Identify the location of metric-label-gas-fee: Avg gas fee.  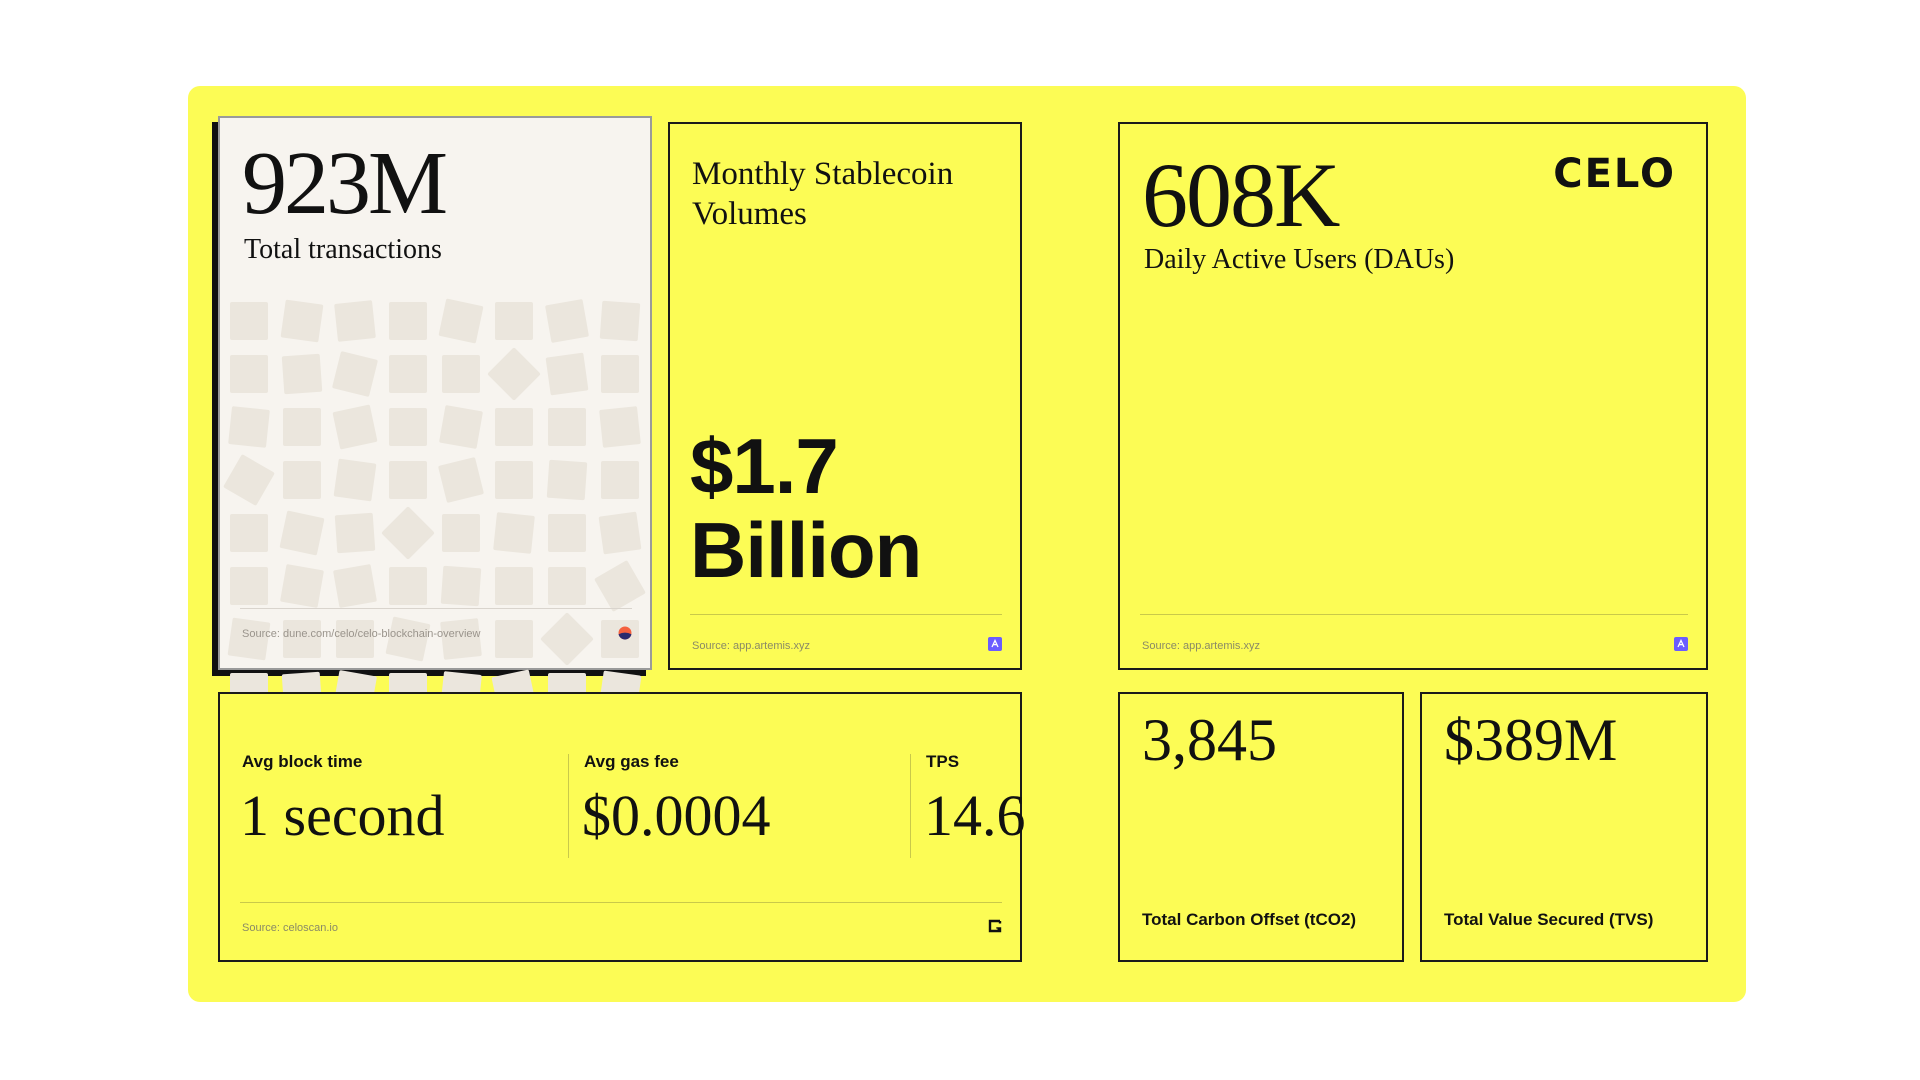
(631, 761).